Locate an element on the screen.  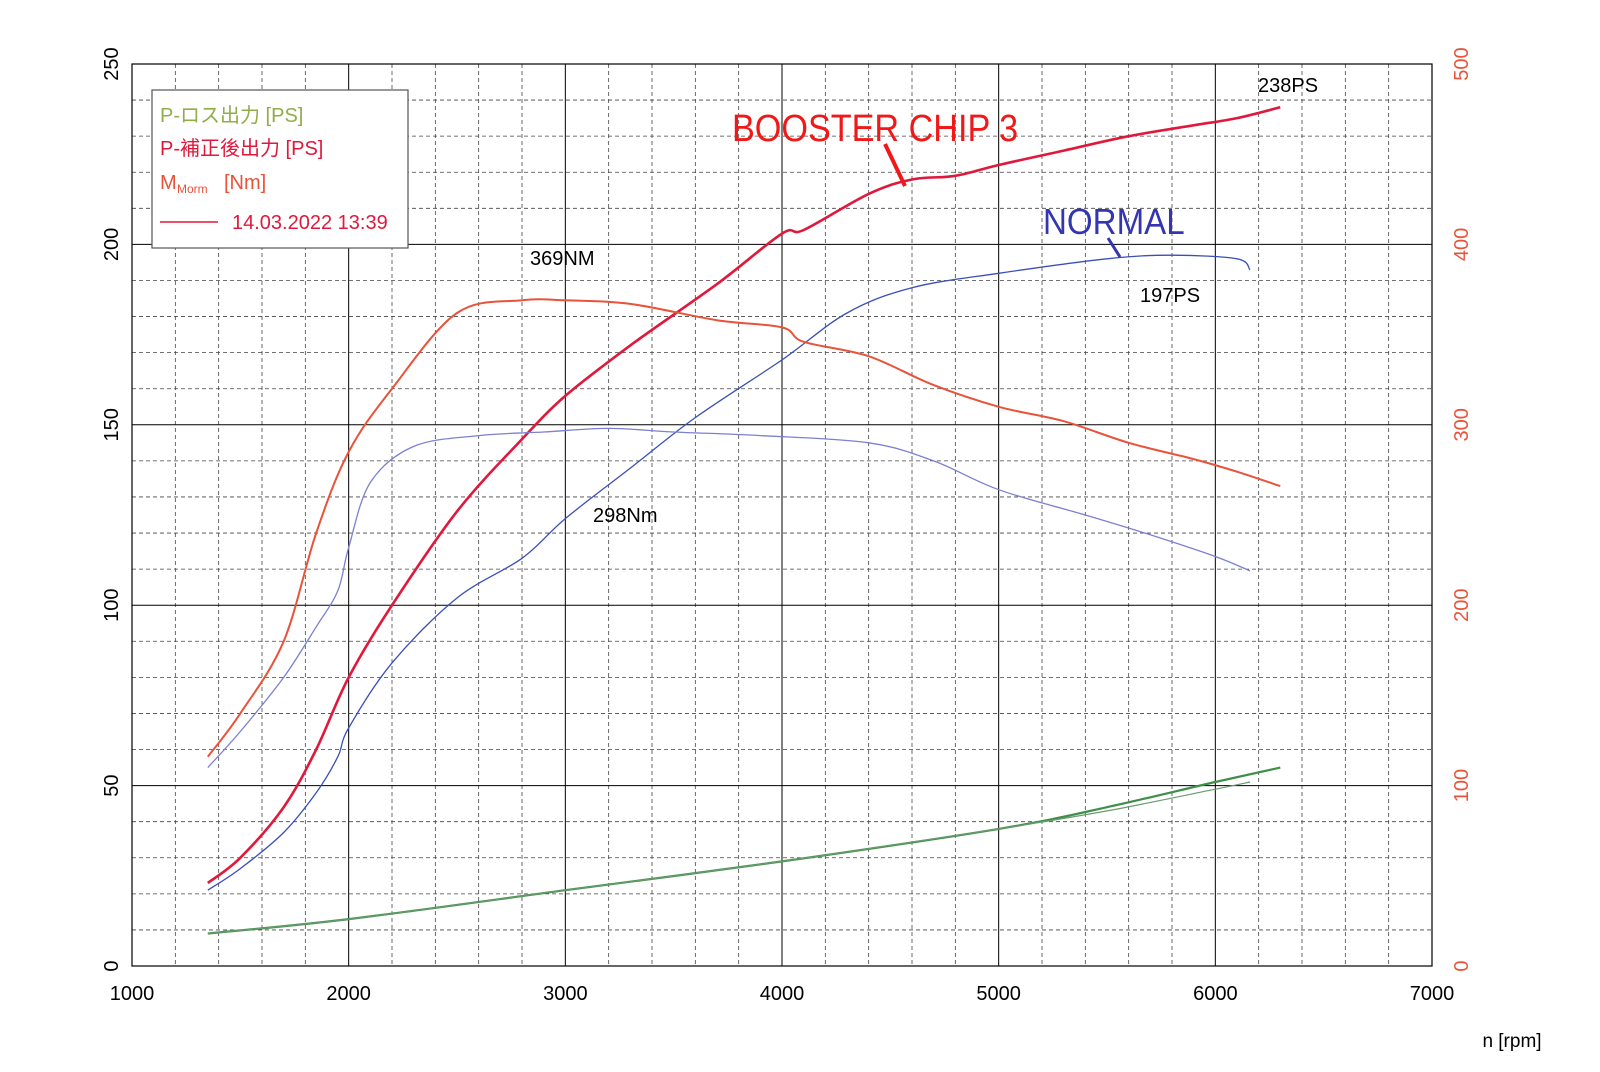
x-tick-label: 7000 is located at coordinates (1432, 994).